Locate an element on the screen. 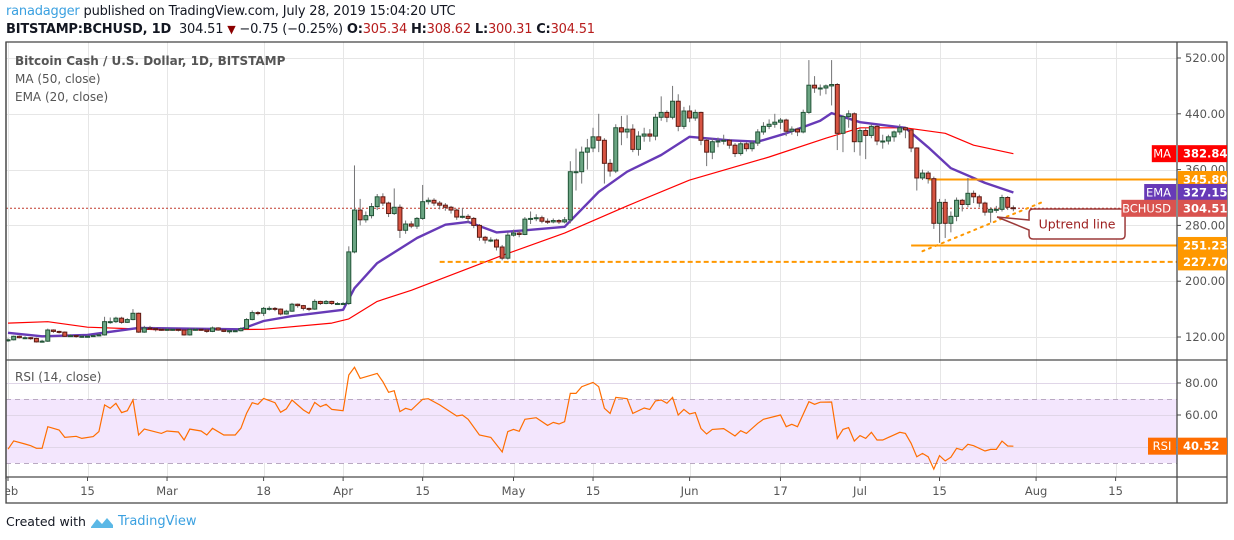 Image resolution: width=1234 pixels, height=540 pixels. x-tick-label: Jun is located at coordinates (689, 491).